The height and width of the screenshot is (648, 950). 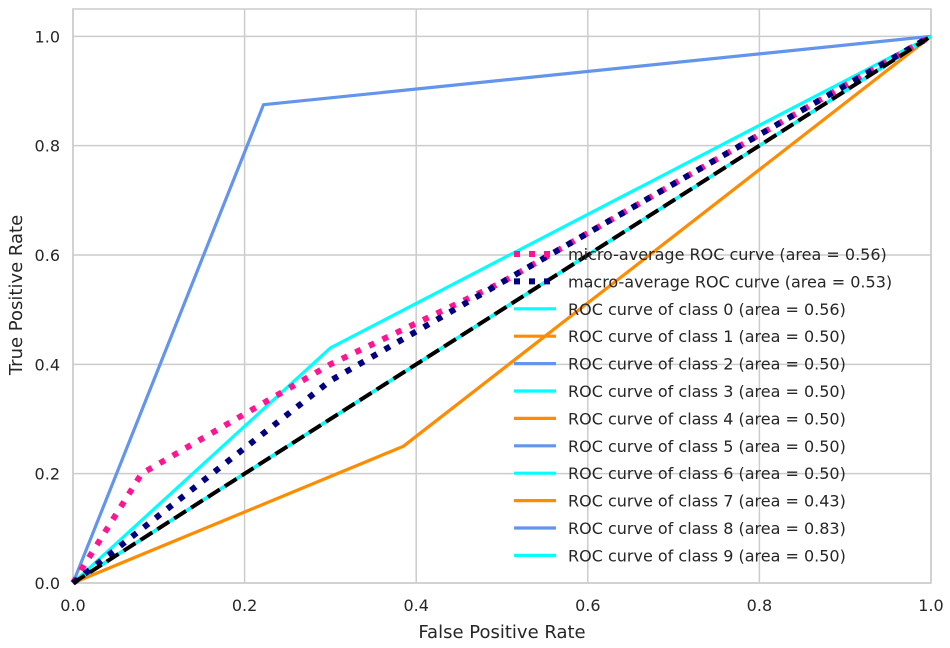 What do you see at coordinates (72, 605) in the screenshot?
I see `x-tick-label: 0.0` at bounding box center [72, 605].